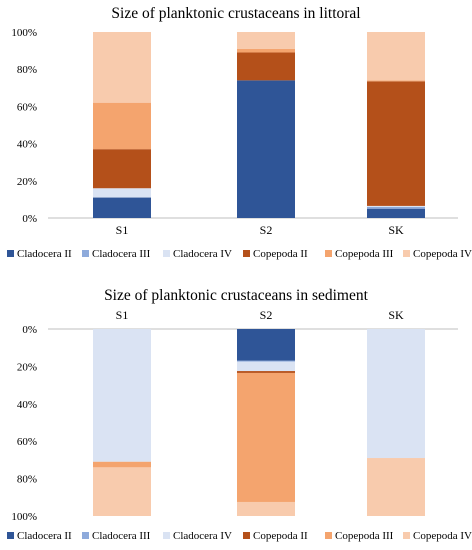  I want to click on bar-segment-s2-cladocera-iii, so click(266, 361).